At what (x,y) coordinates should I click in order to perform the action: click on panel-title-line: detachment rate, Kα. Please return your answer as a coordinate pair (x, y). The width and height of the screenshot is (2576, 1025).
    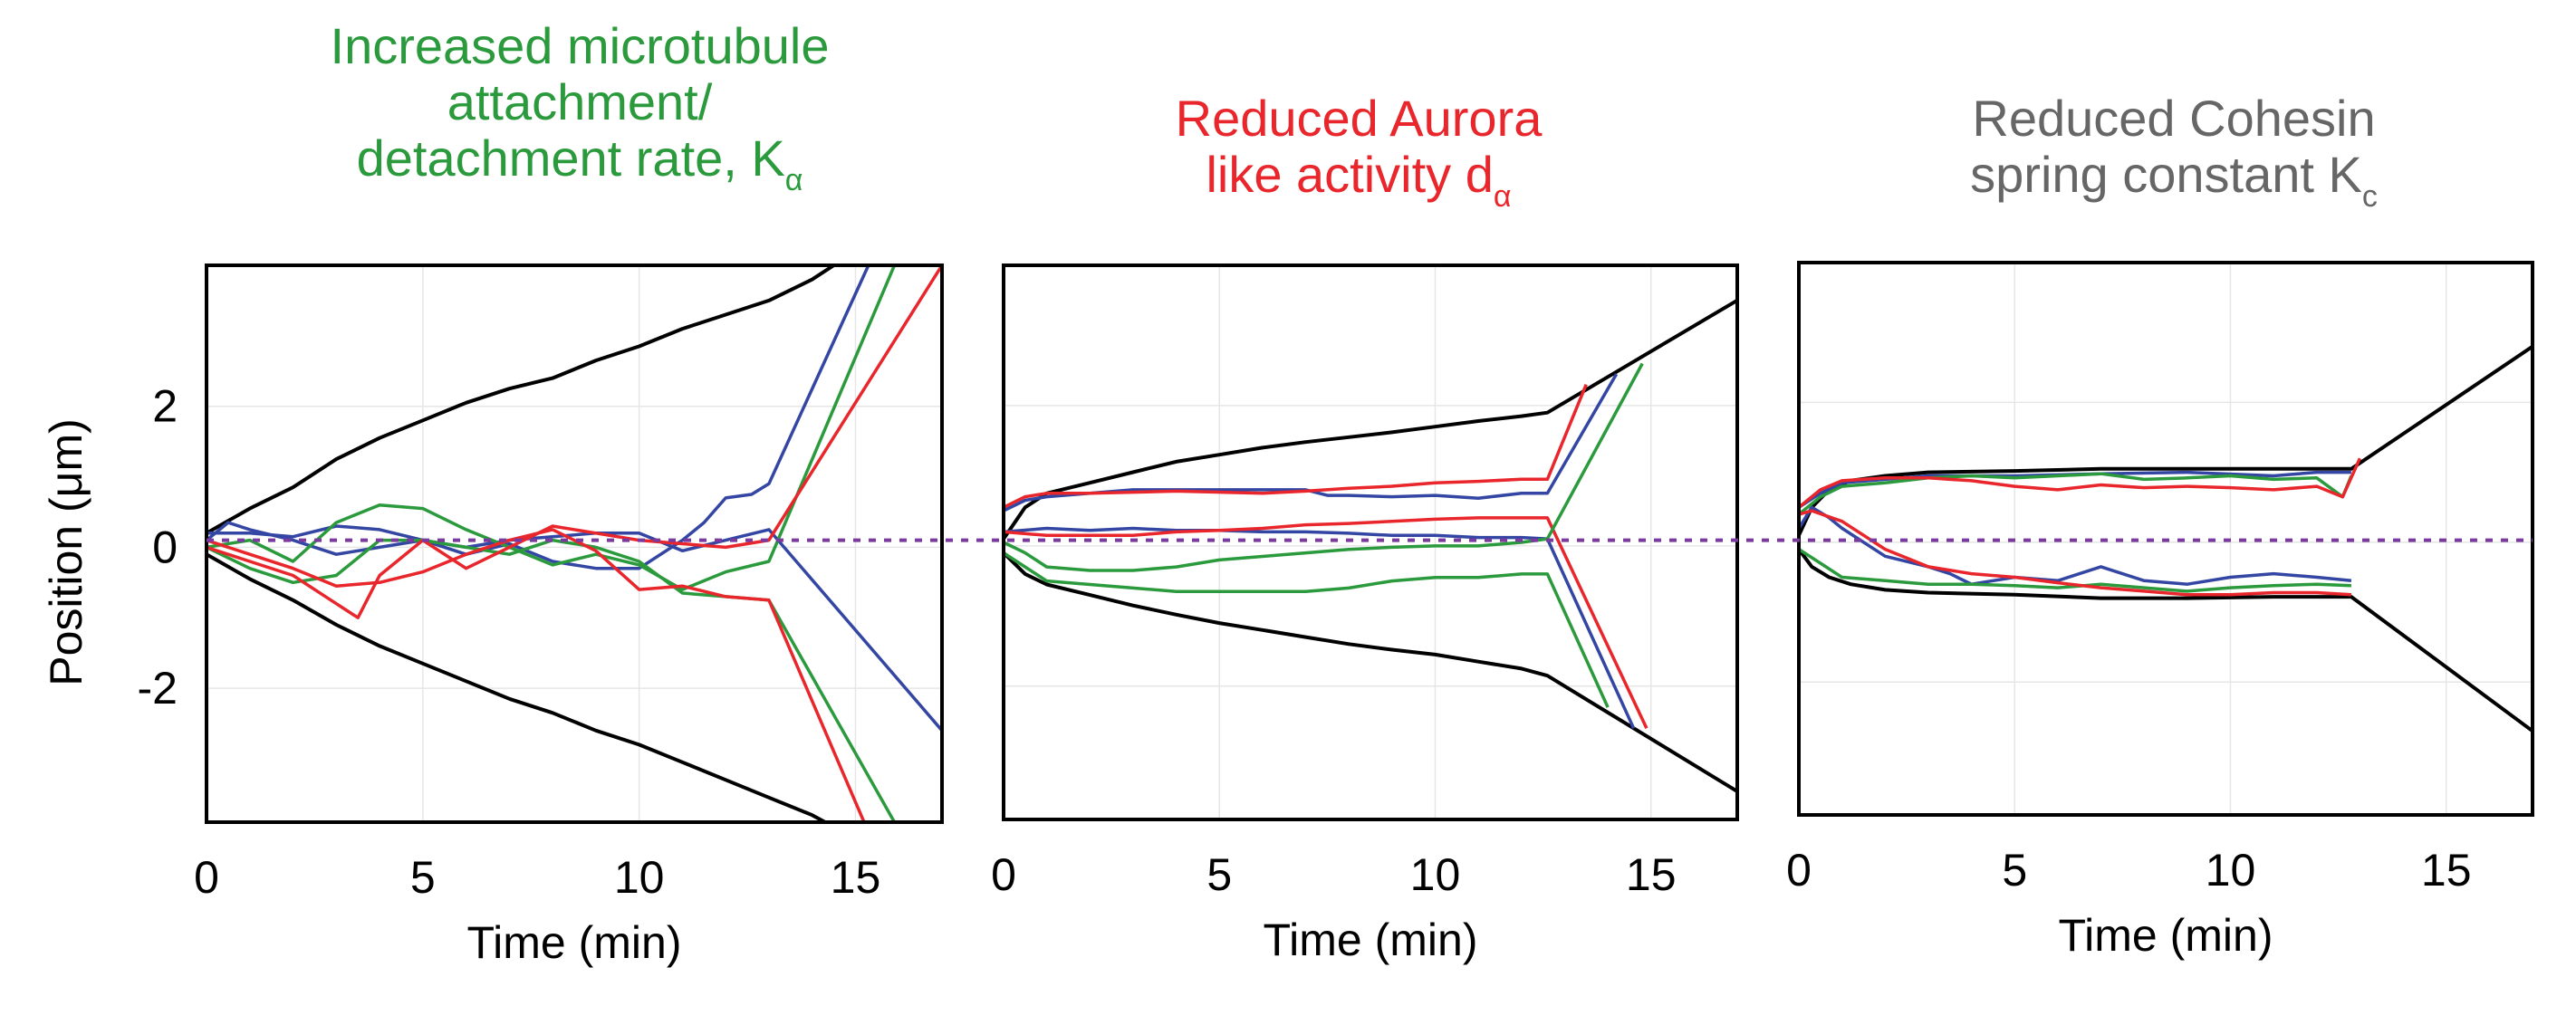
    Looking at the image, I should click on (580, 163).